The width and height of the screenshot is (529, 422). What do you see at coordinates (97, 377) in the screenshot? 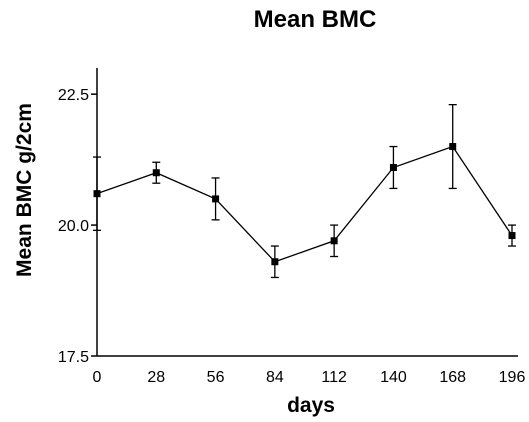
I see `x-tick-label: 0` at bounding box center [97, 377].